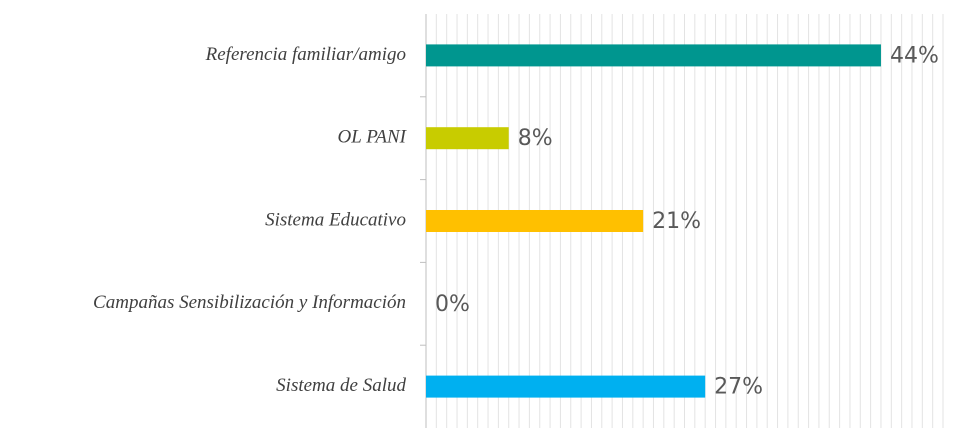 Image resolution: width=953 pixels, height=428 pixels. I want to click on value-label: 27%, so click(738, 387).